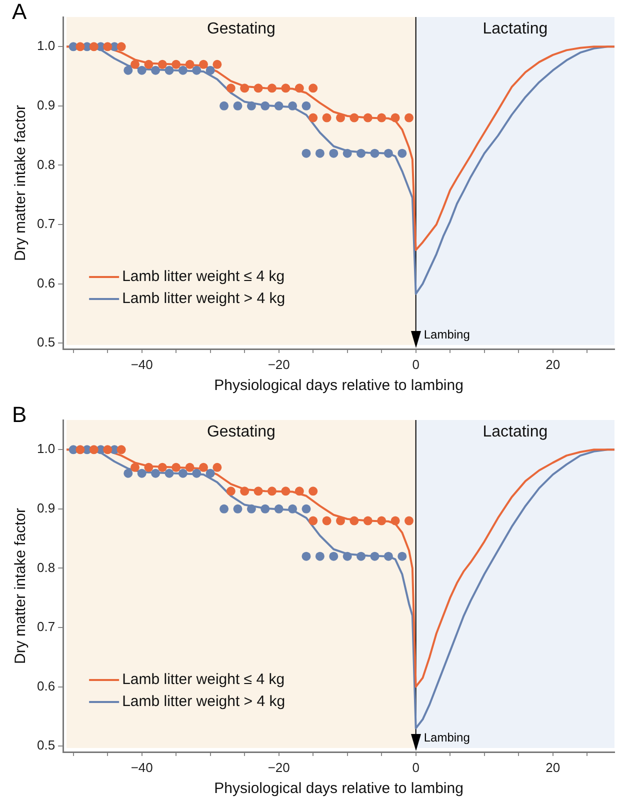  Describe the element at coordinates (19, 12) in the screenshot. I see `chart-title: A` at that location.